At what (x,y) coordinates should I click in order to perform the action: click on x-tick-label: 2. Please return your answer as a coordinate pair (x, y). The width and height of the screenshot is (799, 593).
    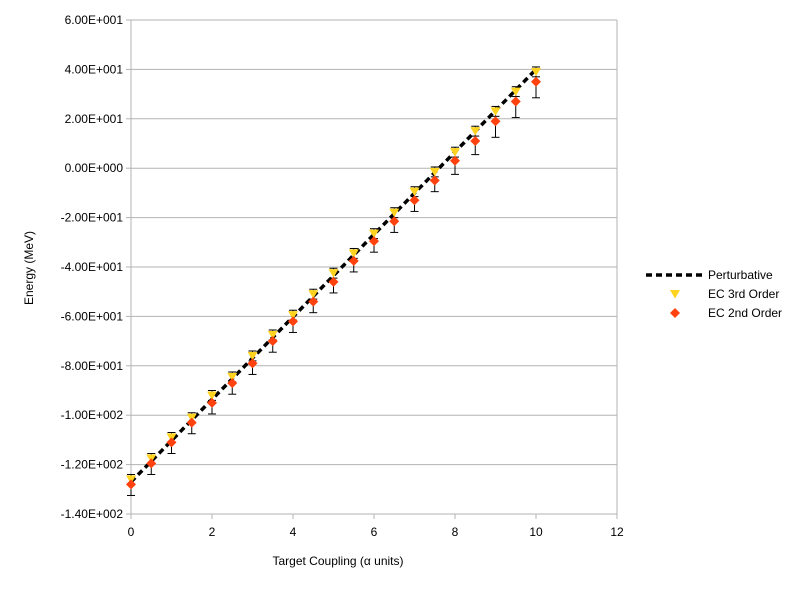
    Looking at the image, I should click on (212, 532).